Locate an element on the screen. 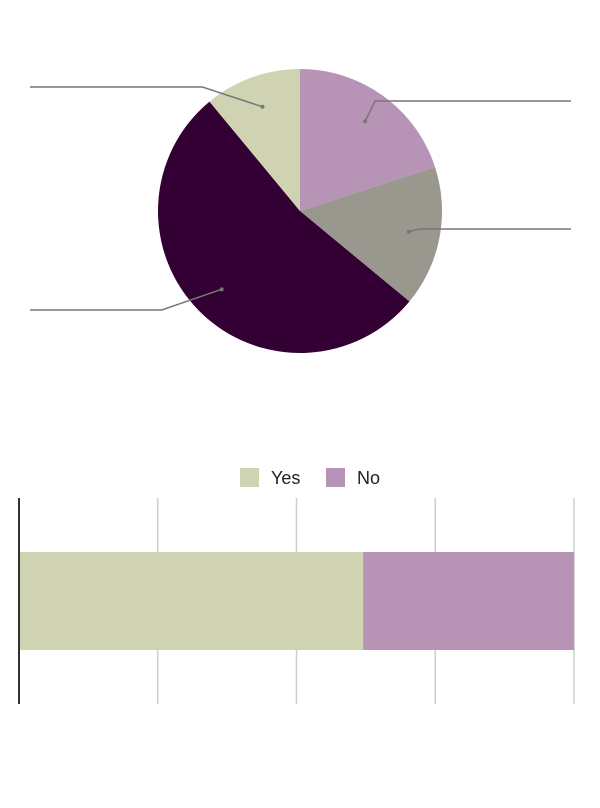 Image resolution: width=600 pixels, height=808 pixels. legend-label-no: No is located at coordinates (368, 478).